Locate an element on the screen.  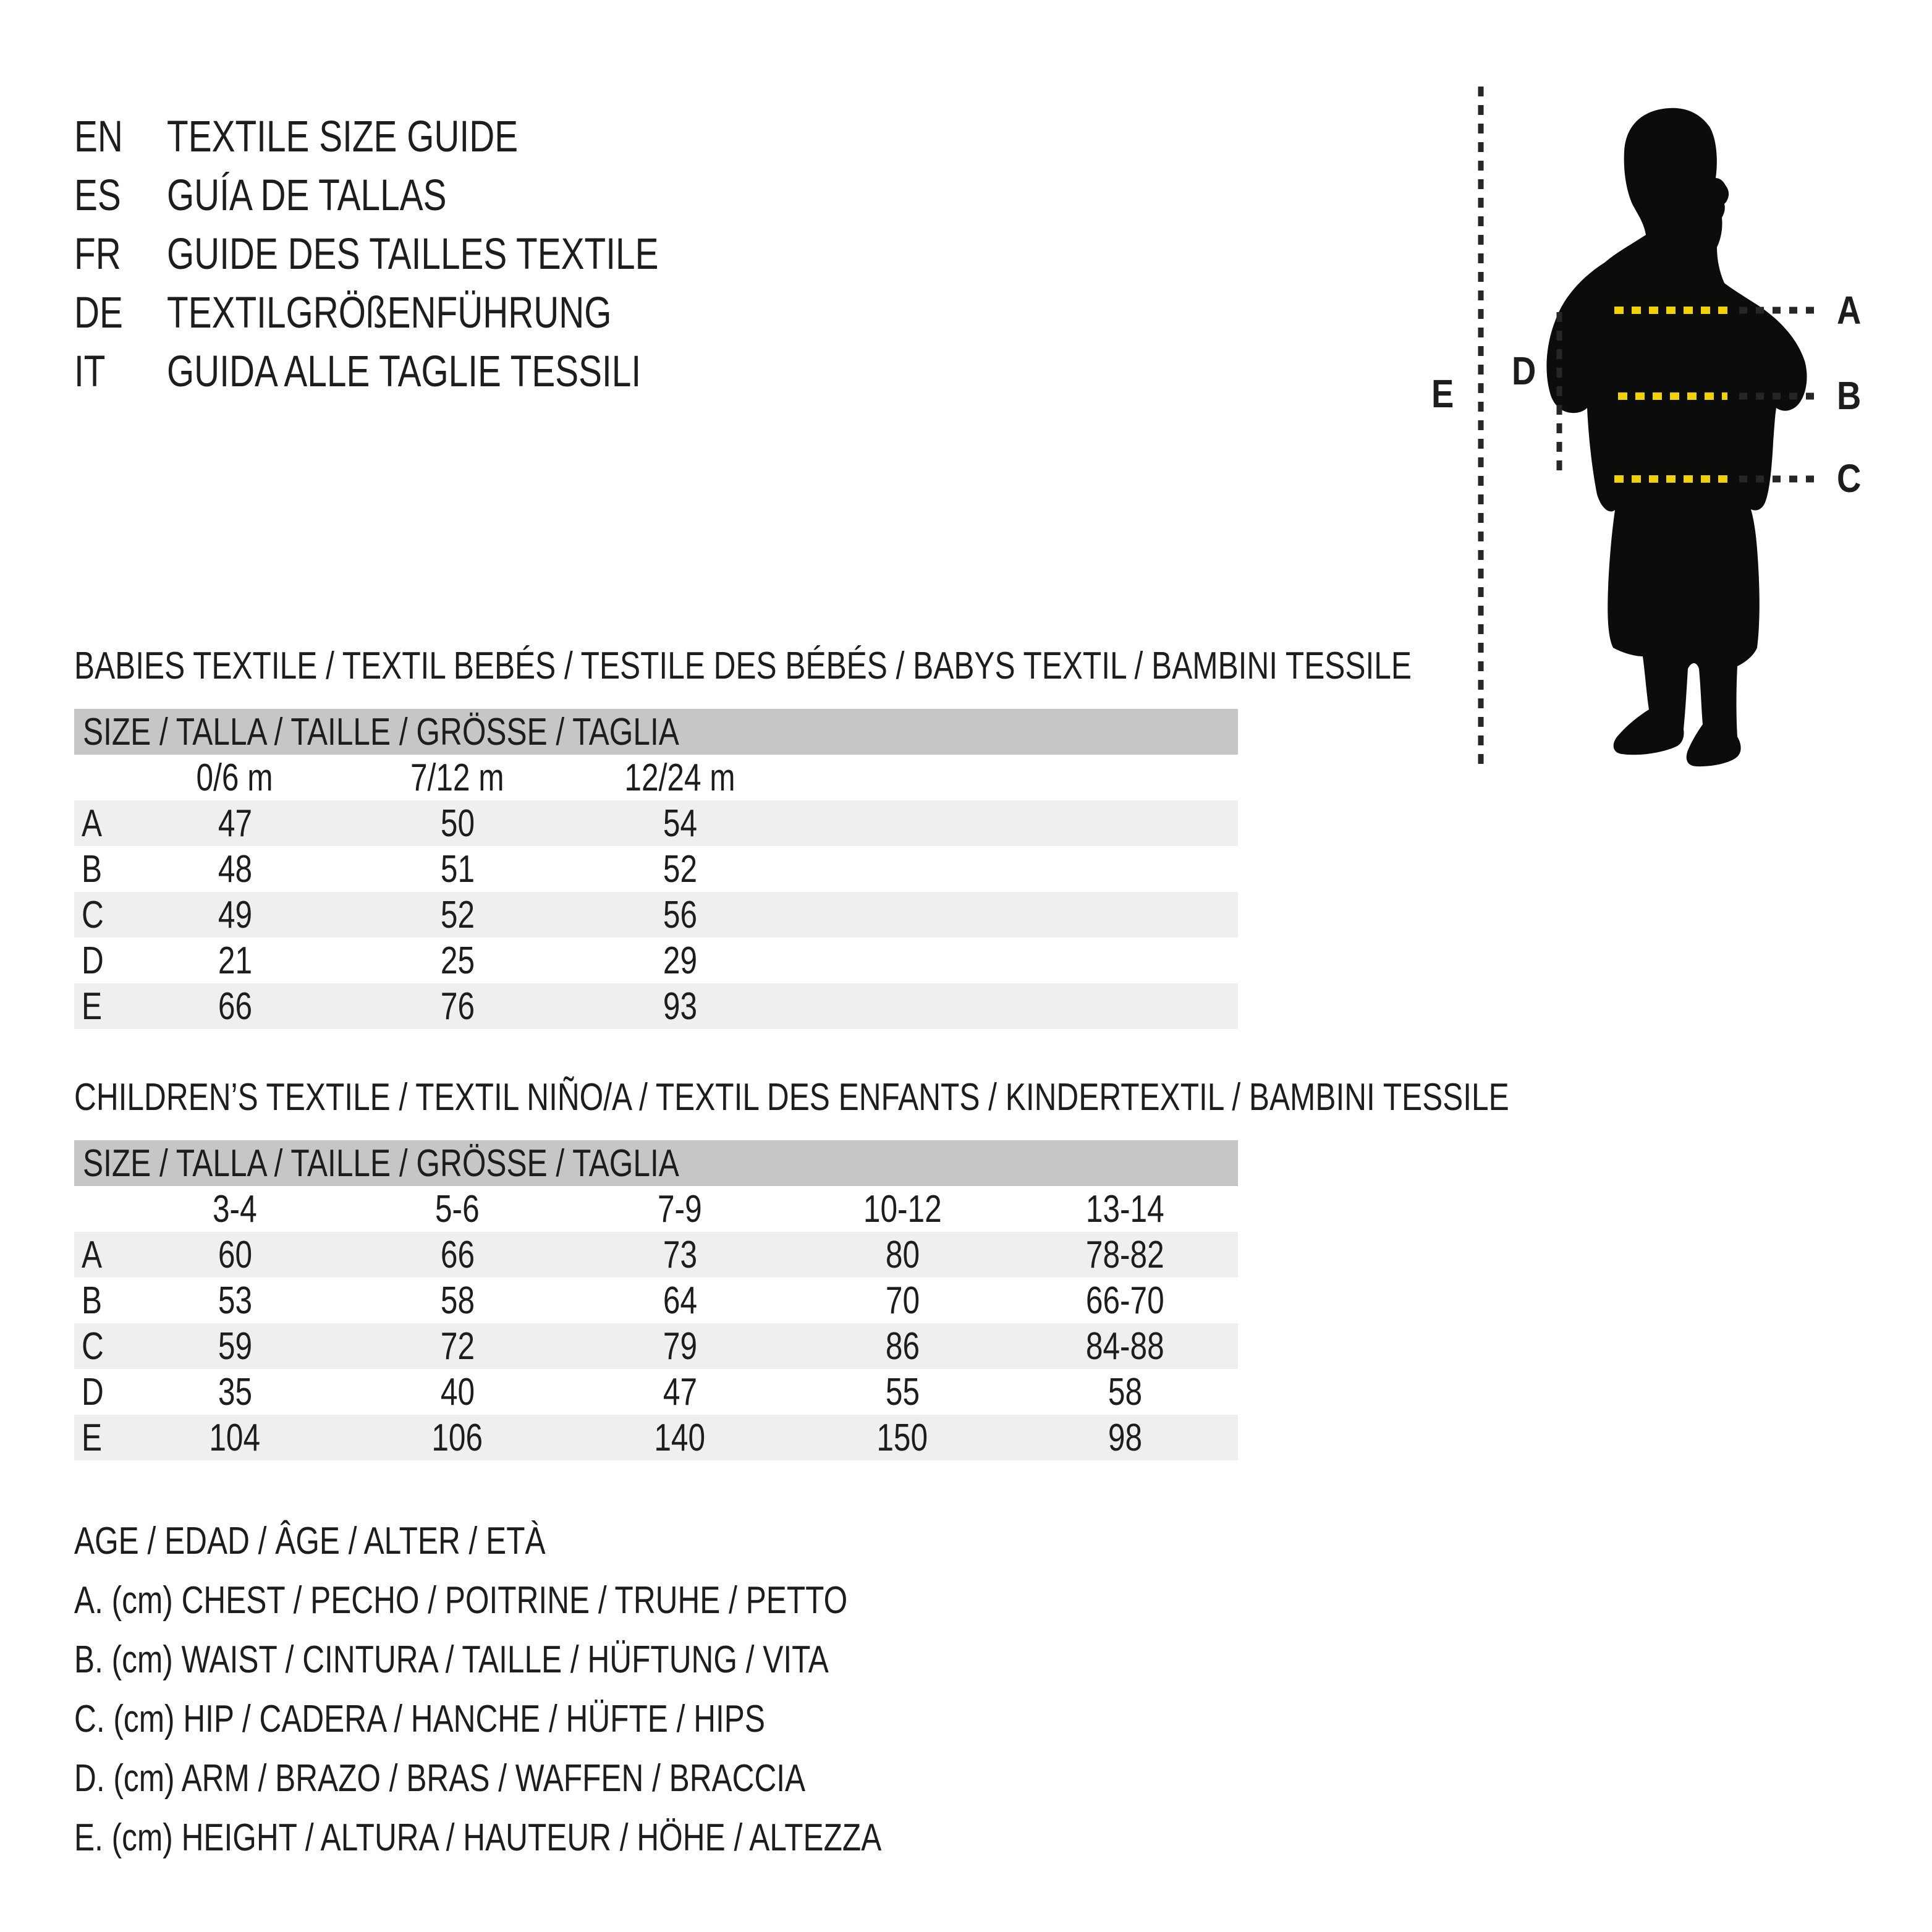
title-row-it: IT GUIDA ALLE TAGLIE TESSILI is located at coordinates (427, 371).